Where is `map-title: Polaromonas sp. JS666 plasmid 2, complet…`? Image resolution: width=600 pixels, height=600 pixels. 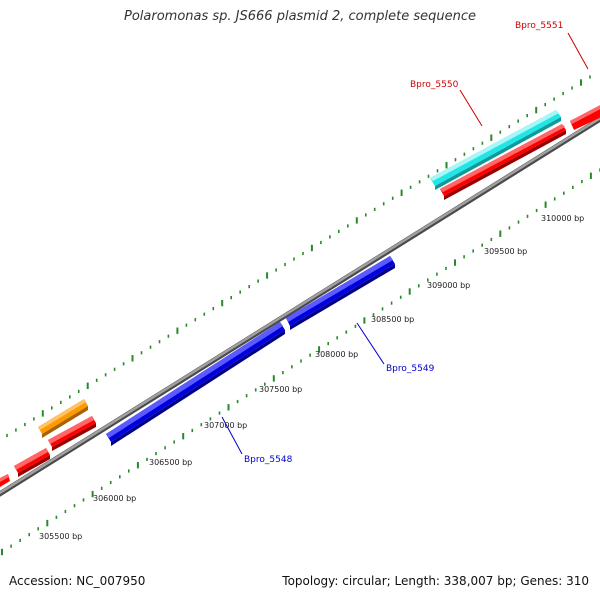 map-title: Polaromonas sp. JS666 plasmid 2, complet… is located at coordinates (299, 16).